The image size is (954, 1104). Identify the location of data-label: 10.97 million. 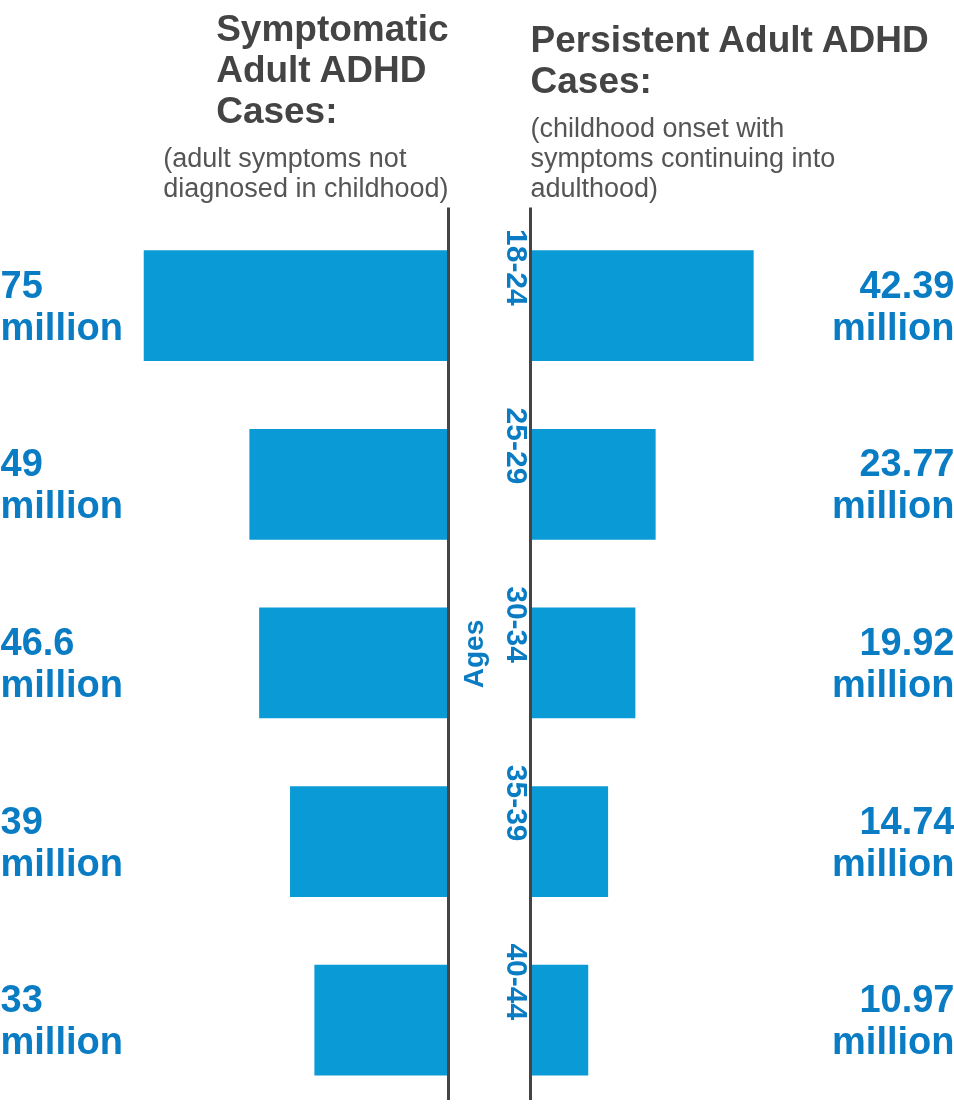
(893, 1020).